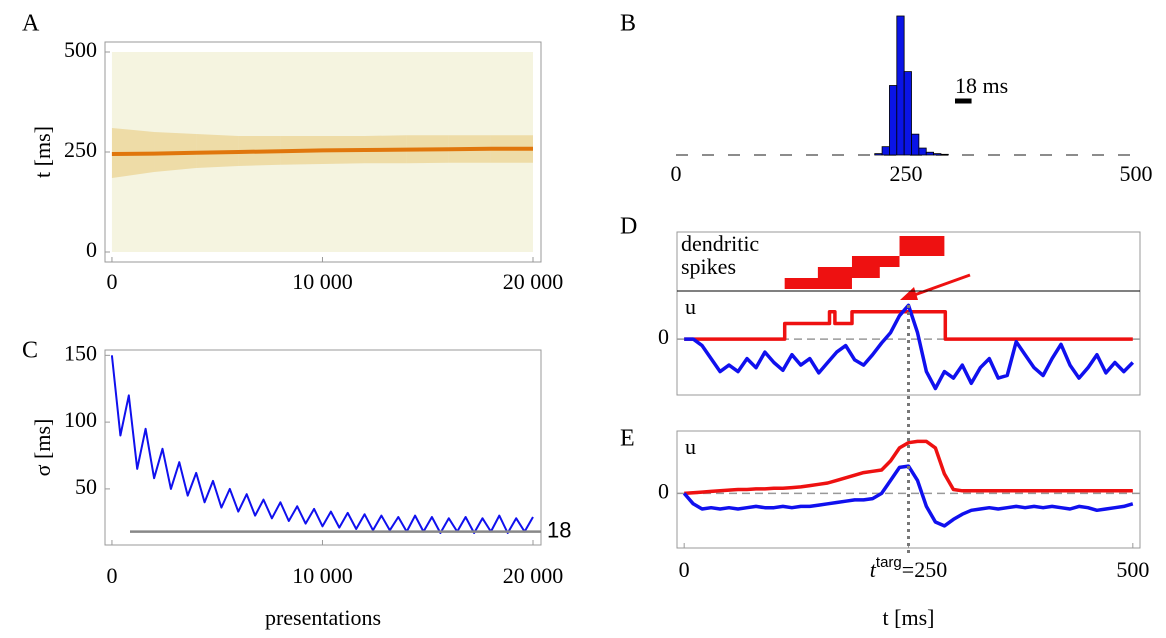 The height and width of the screenshot is (638, 1166). I want to click on panel-letter: D, so click(628, 227).